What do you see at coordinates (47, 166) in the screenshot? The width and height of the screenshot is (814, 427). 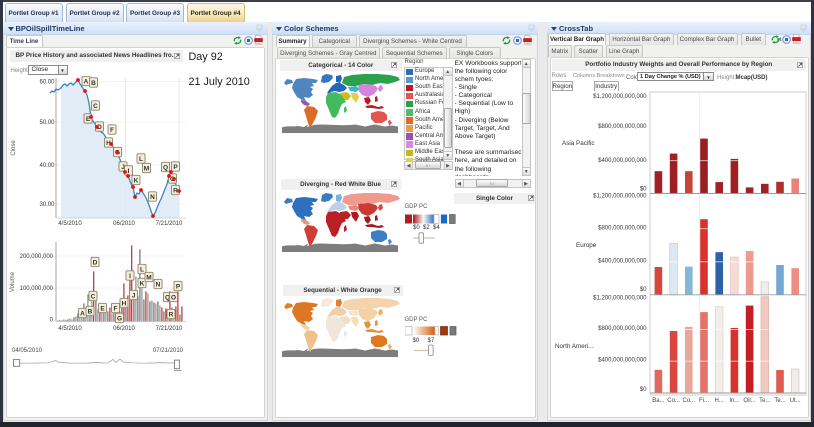 I see `svg-text: 40.00` at bounding box center [47, 166].